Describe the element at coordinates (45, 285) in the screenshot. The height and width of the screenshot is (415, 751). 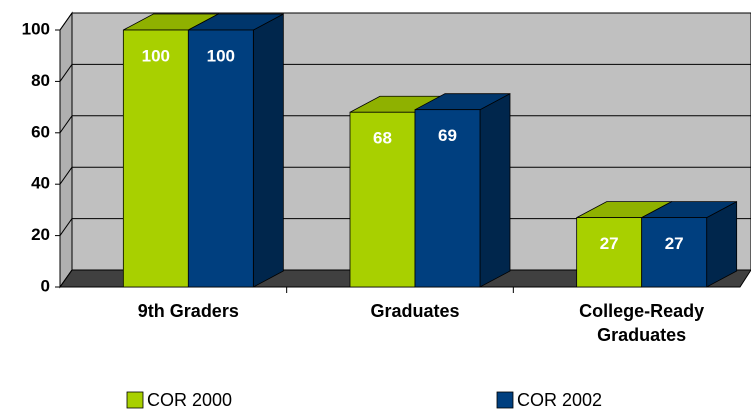
I see `y-tick-label: 0` at that location.